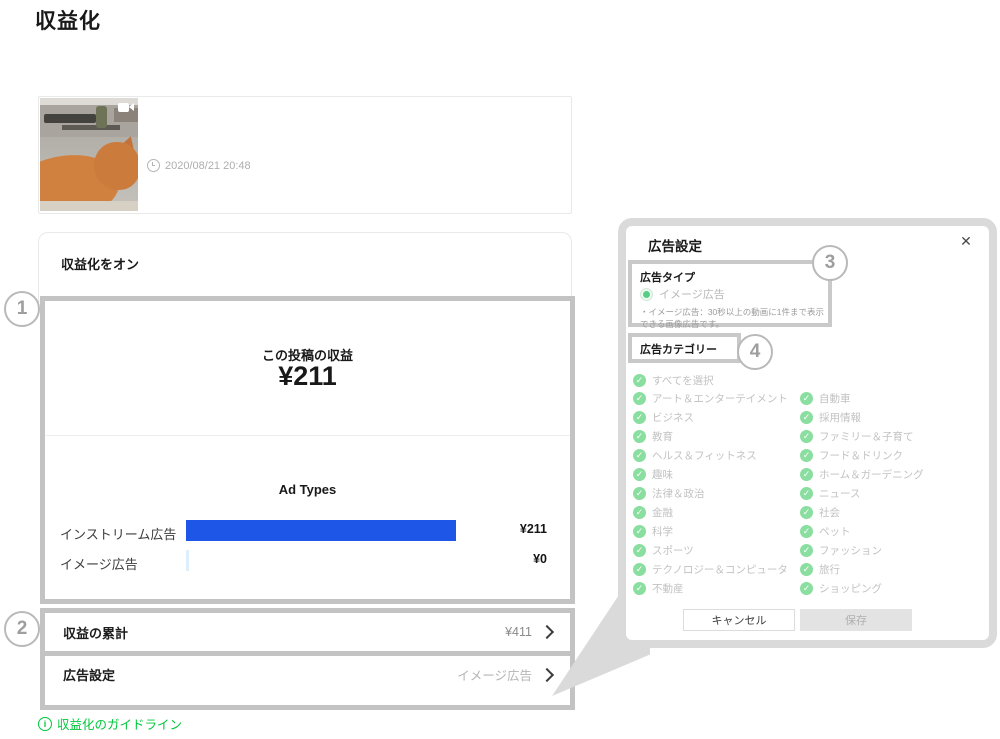 Image resolution: width=1000 pixels, height=739 pixels. Describe the element at coordinates (99, 564) in the screenshot. I see `chart-row-label: イメージ広告` at that location.